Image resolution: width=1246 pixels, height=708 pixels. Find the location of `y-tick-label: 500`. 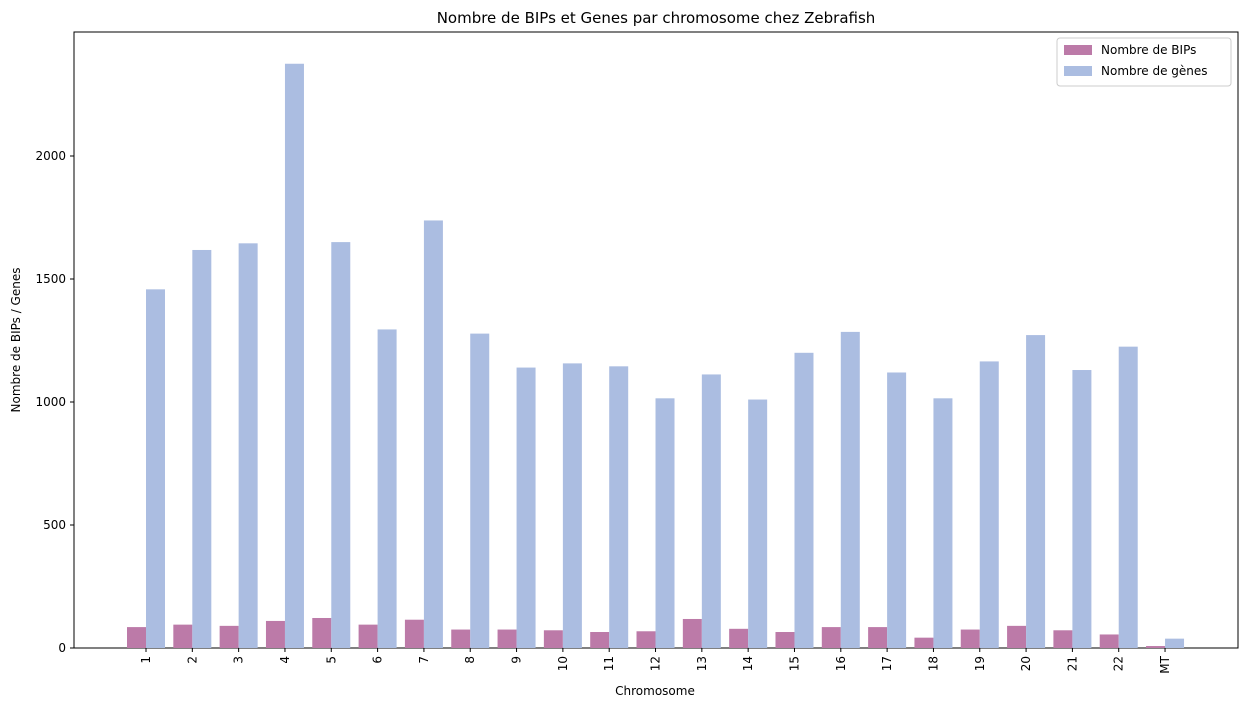

y-tick-label: 500 is located at coordinates (54, 525).